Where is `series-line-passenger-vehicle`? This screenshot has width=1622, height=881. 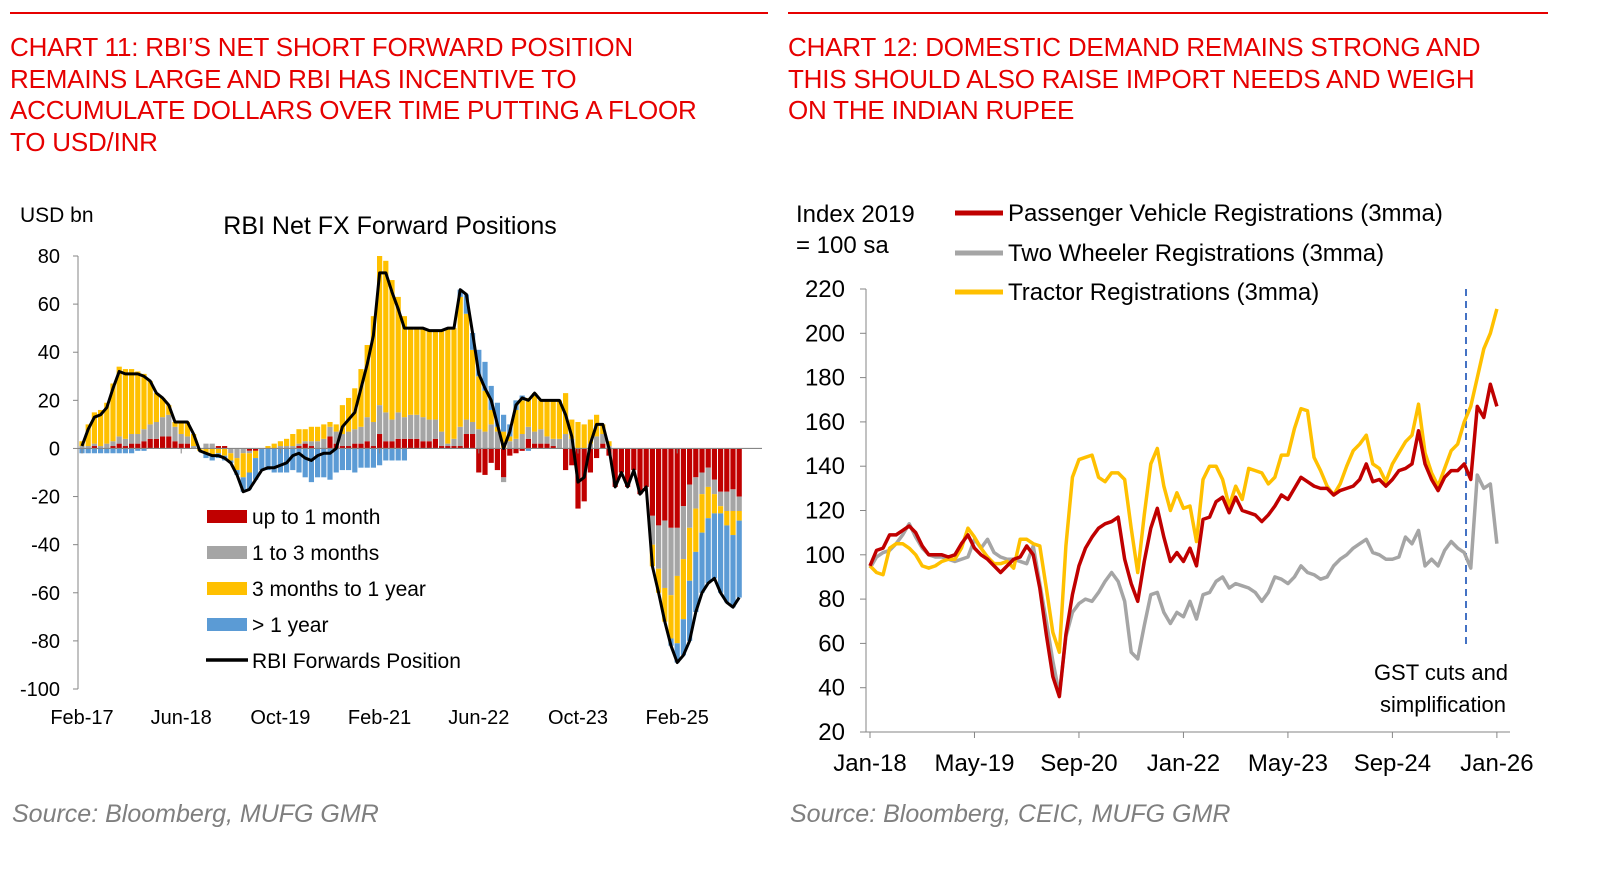
series-line-passenger-vehicle is located at coordinates (1183, 540).